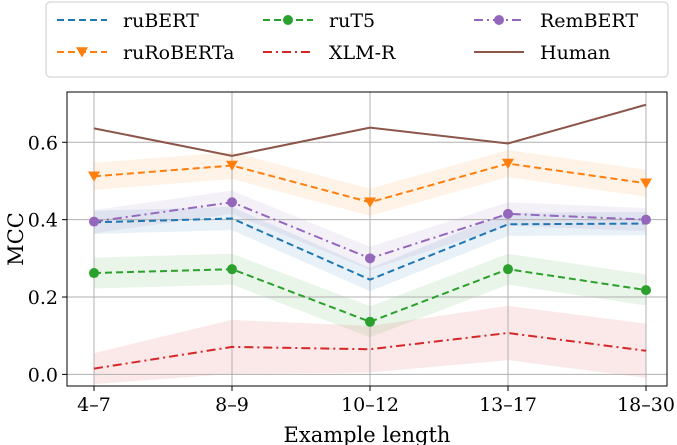  I want to click on legend-human-label: Human, so click(575, 53).